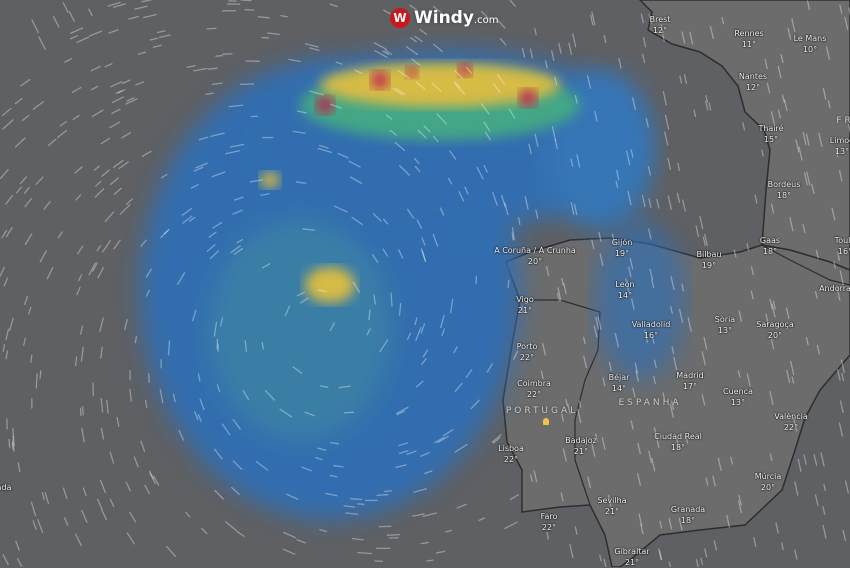 The width and height of the screenshot is (850, 568). I want to click on city-temperature: 15°, so click(770, 139).